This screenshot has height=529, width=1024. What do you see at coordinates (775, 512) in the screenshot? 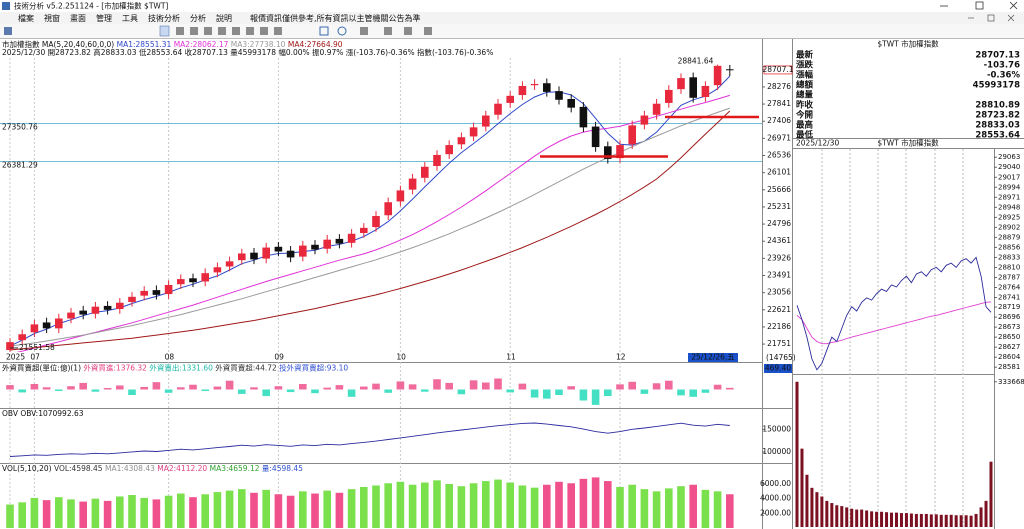
I see `y-tick-label: 2000.00` at bounding box center [775, 512].